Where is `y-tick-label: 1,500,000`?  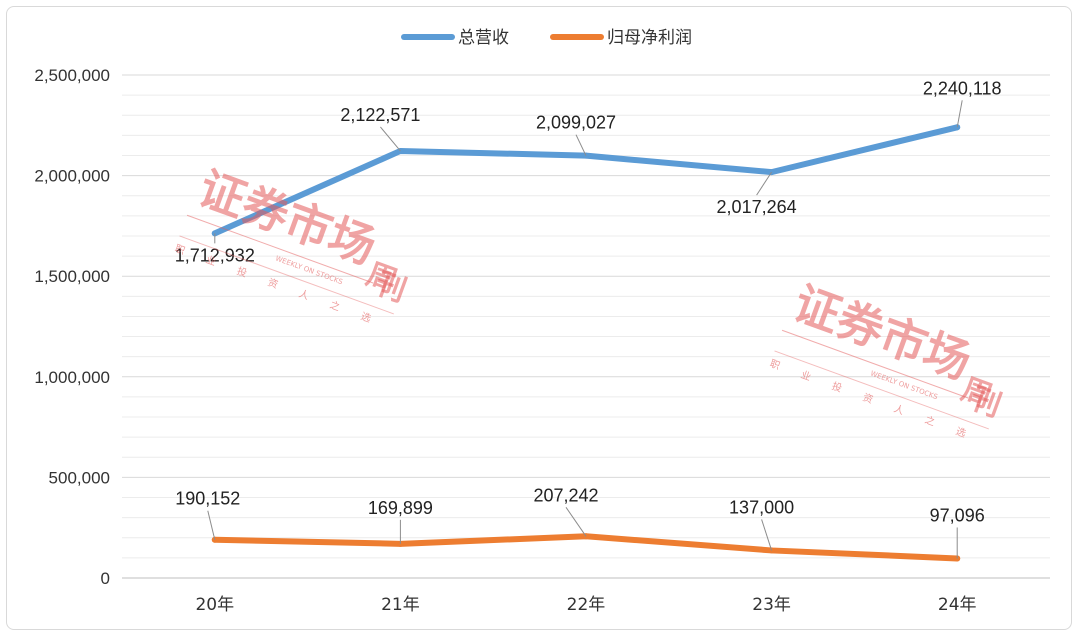 y-tick-label: 1,500,000 is located at coordinates (72, 276).